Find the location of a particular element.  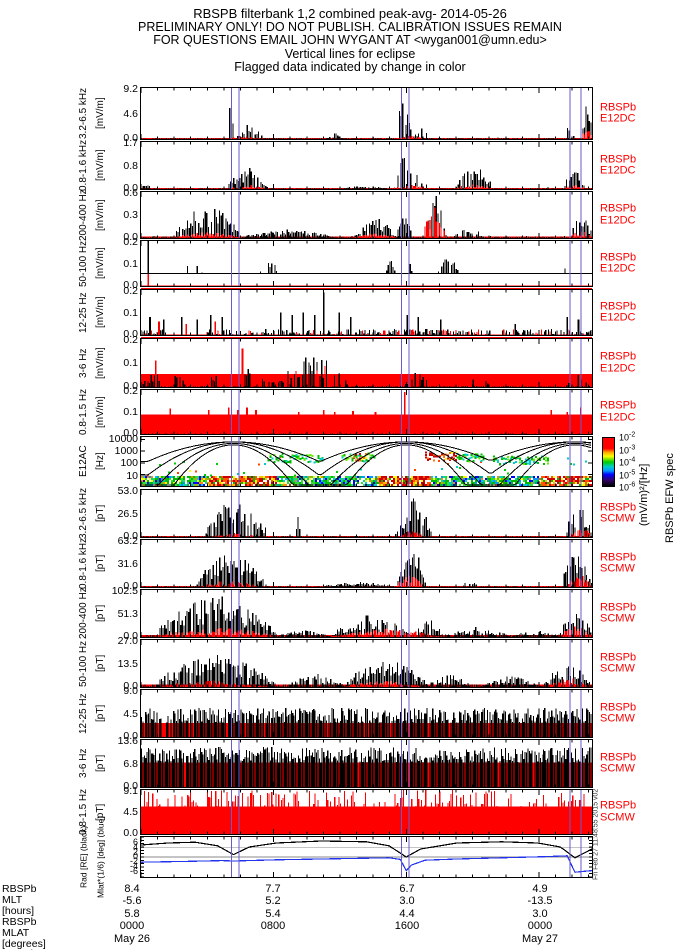

ephemeris-left-label: [hours] is located at coordinates (18, 910).